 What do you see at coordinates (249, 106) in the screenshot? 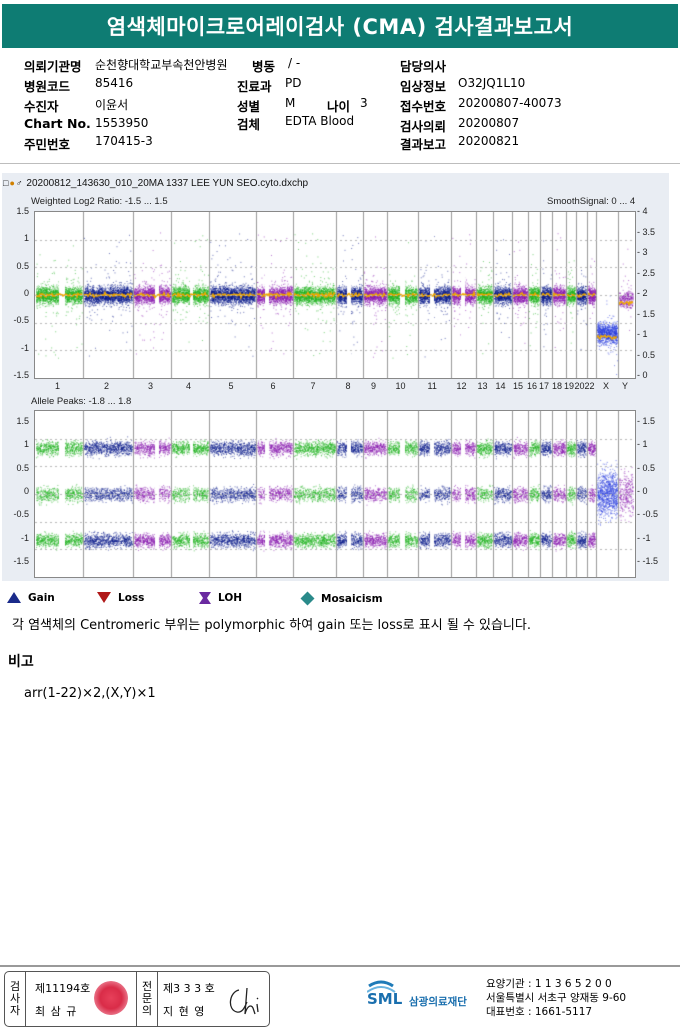
I see `sex-label: 성별` at bounding box center [249, 106].